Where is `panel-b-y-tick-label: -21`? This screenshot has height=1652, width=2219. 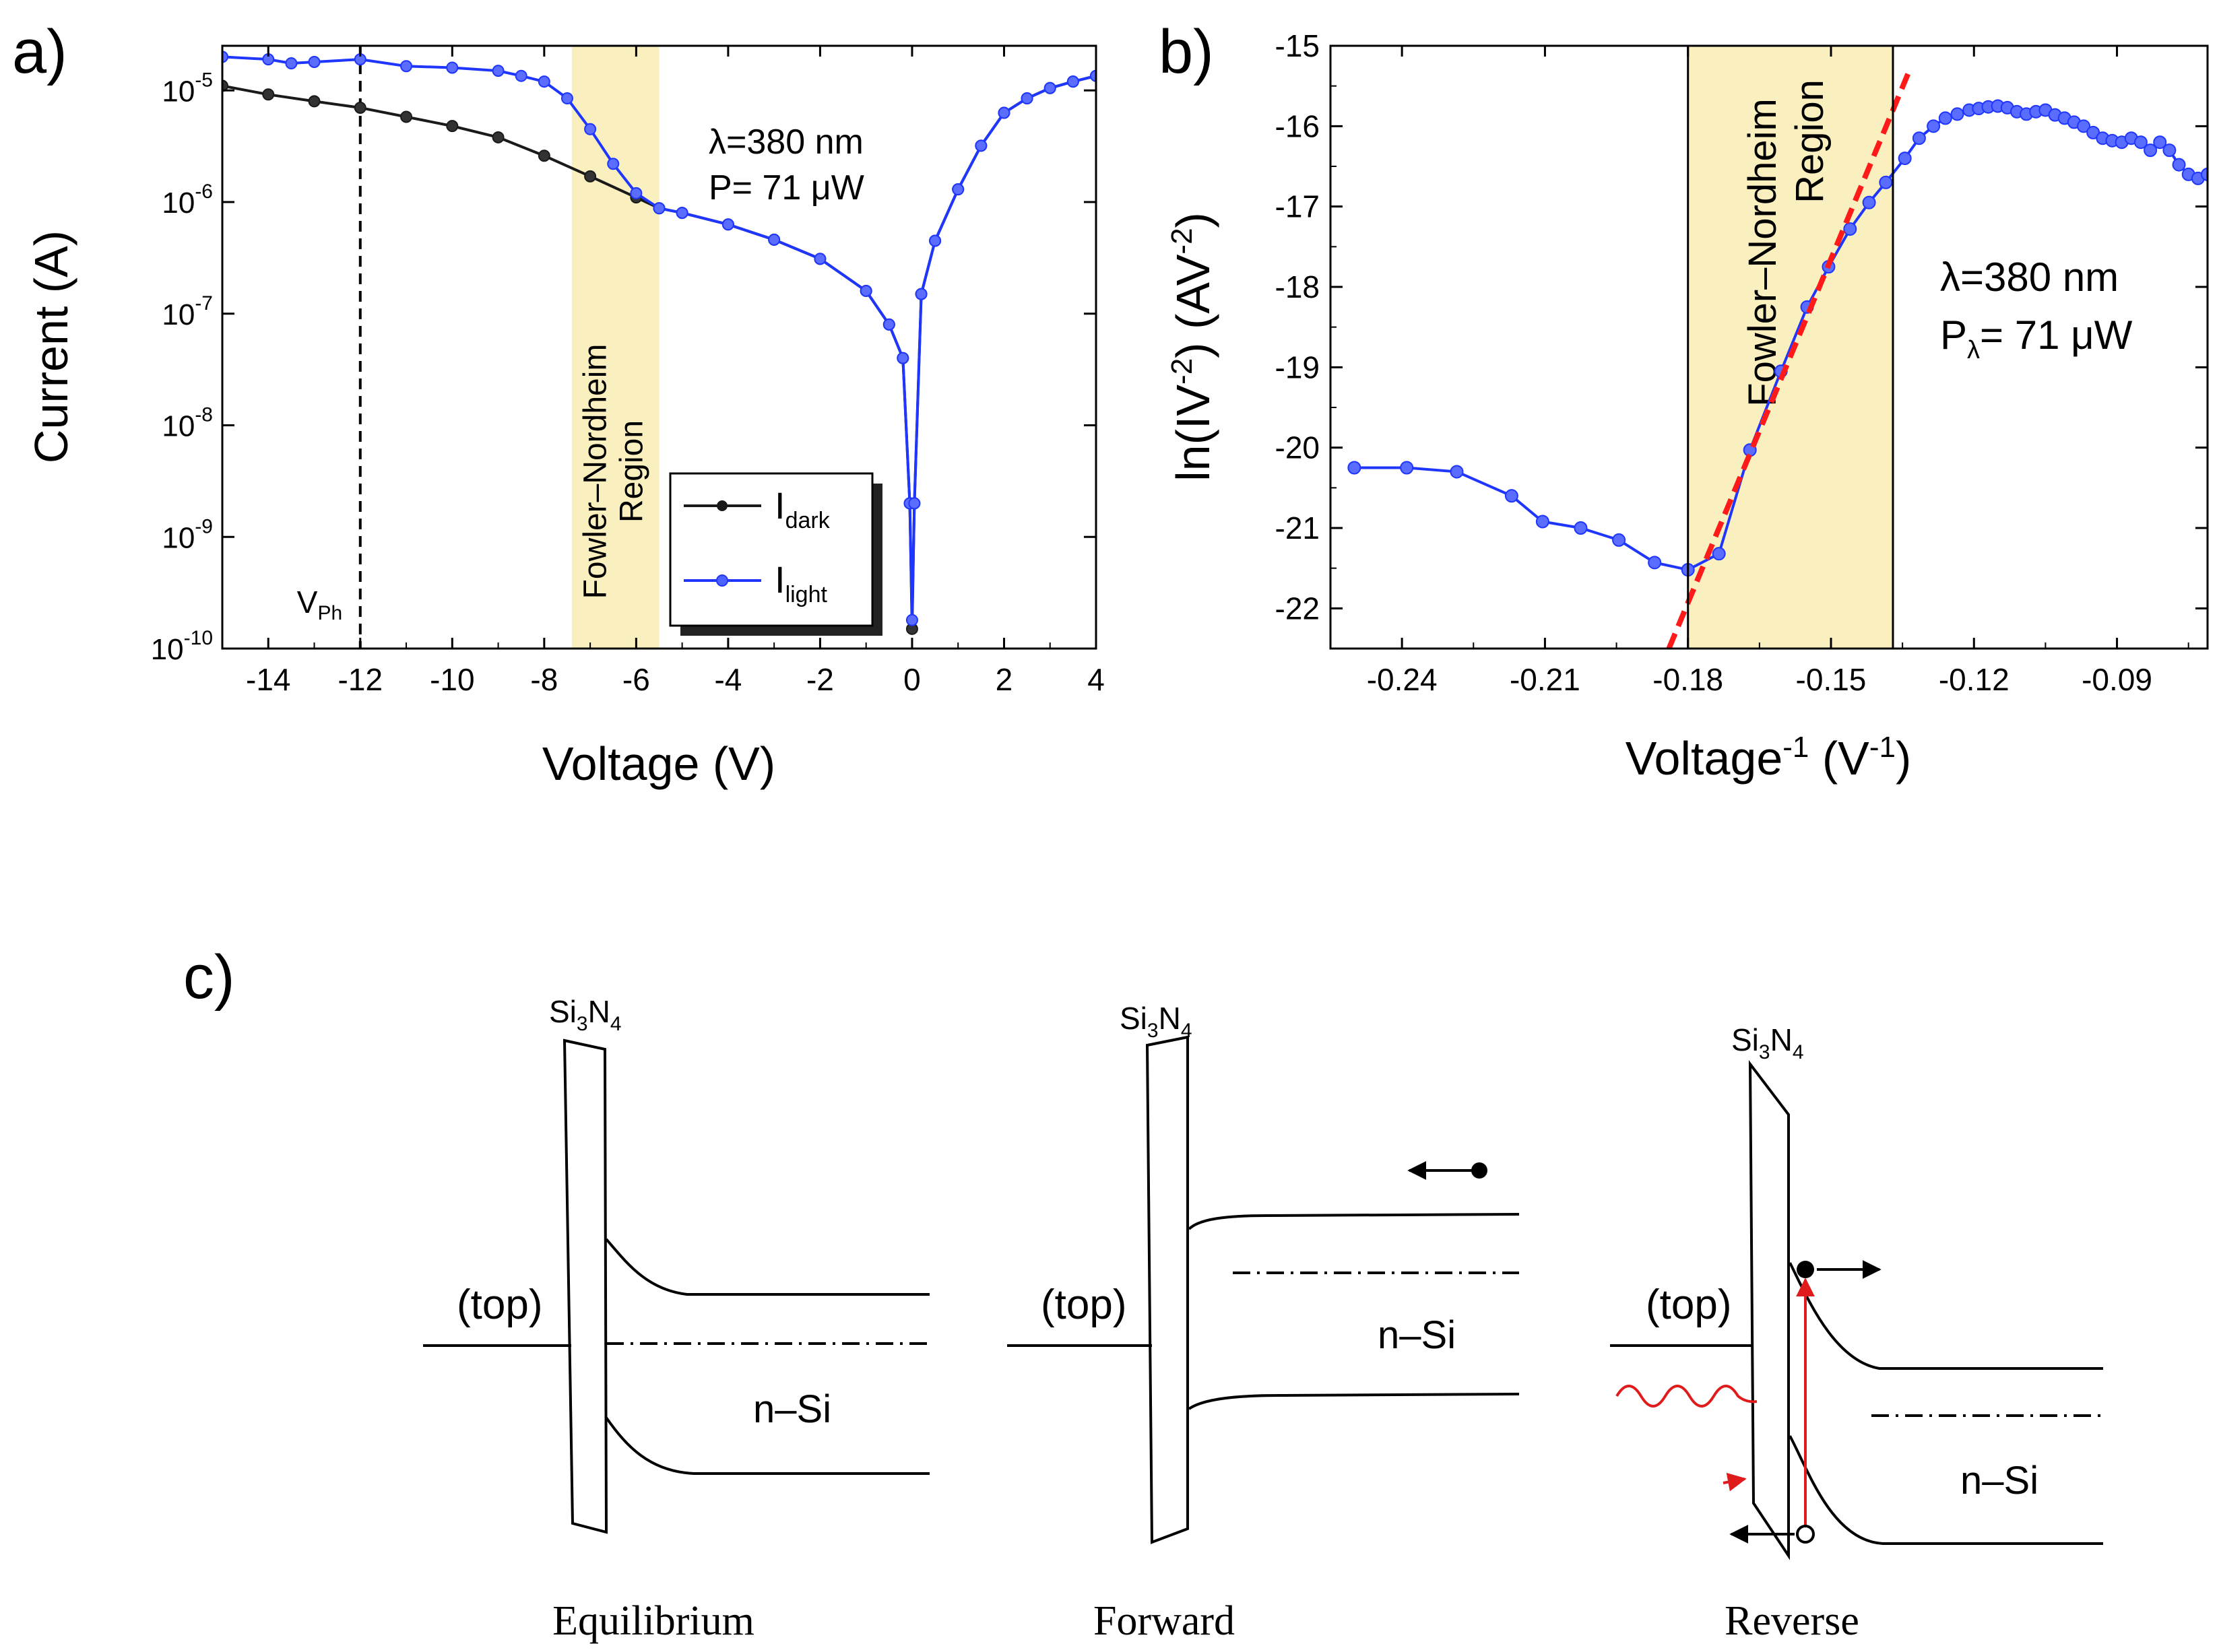 panel-b-y-tick-label: -21 is located at coordinates (1297, 528).